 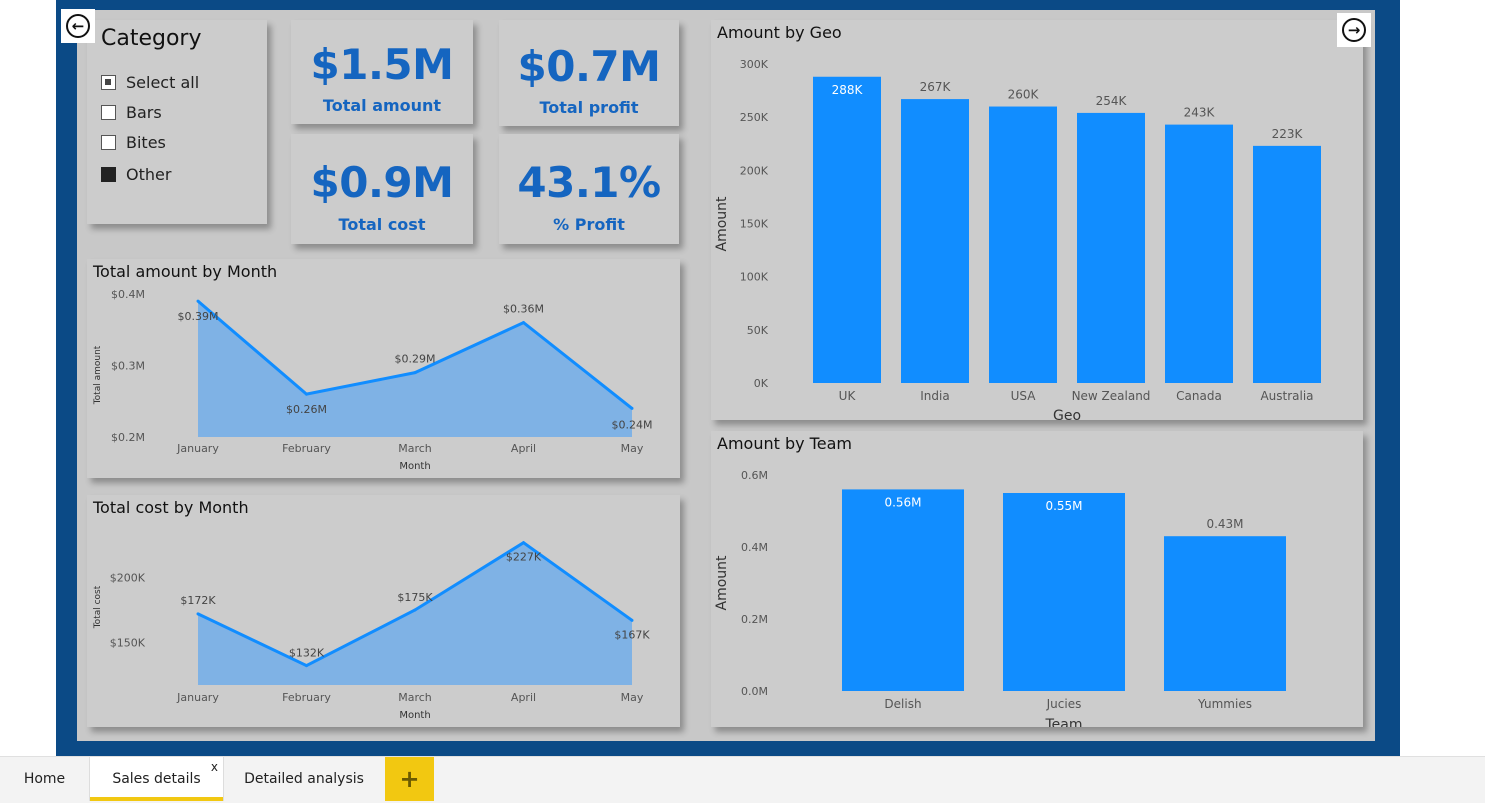 What do you see at coordinates (754, 619) in the screenshot?
I see `y-tick-label: 0.2M` at bounding box center [754, 619].